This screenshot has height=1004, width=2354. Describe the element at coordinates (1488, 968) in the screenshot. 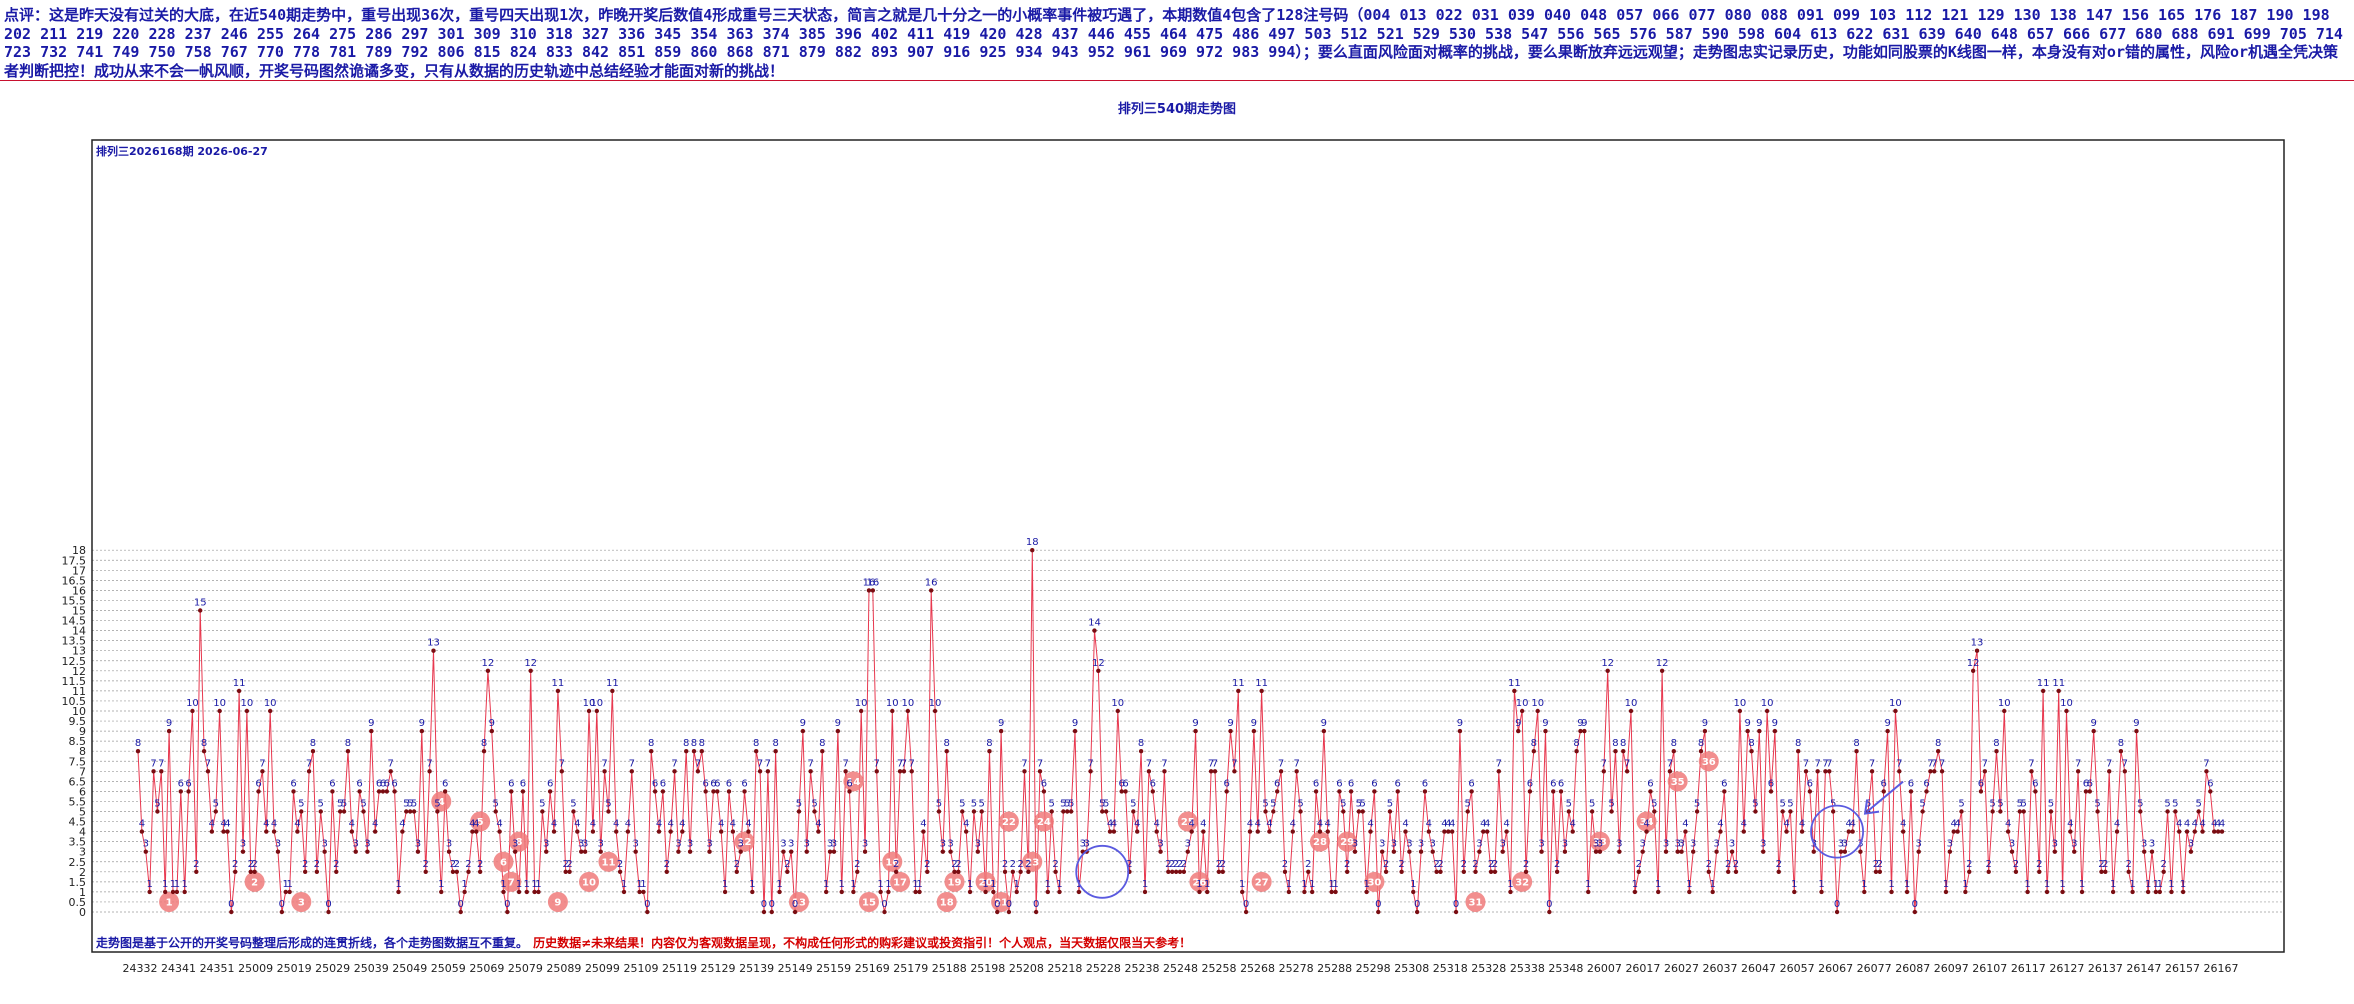

I see `x-tick-label: 25328` at that location.